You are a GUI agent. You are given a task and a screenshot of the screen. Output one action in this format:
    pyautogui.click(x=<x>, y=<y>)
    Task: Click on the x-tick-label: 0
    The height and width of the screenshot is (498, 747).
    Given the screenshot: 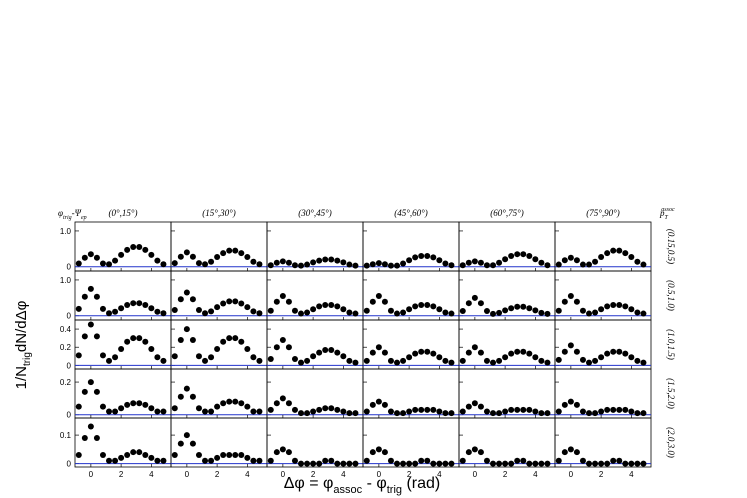 What is the action you would take?
    pyautogui.click(x=475, y=474)
    